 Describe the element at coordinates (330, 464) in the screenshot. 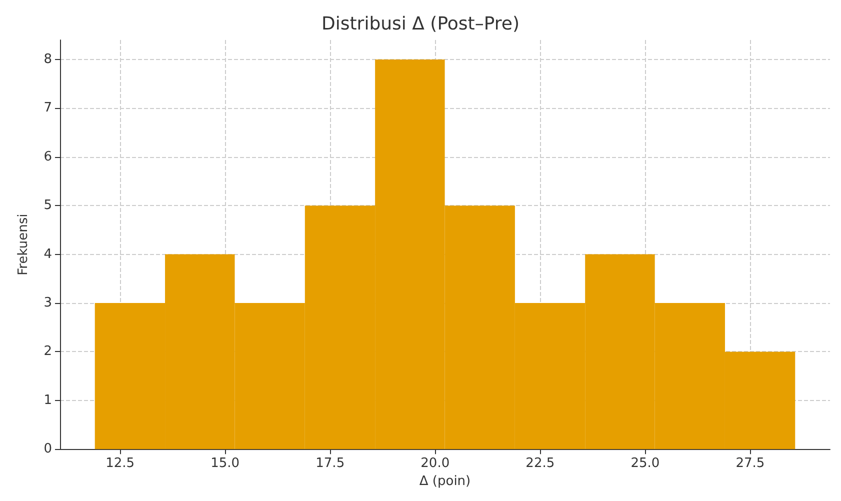

I see `x-tick-label: 17.5` at that location.